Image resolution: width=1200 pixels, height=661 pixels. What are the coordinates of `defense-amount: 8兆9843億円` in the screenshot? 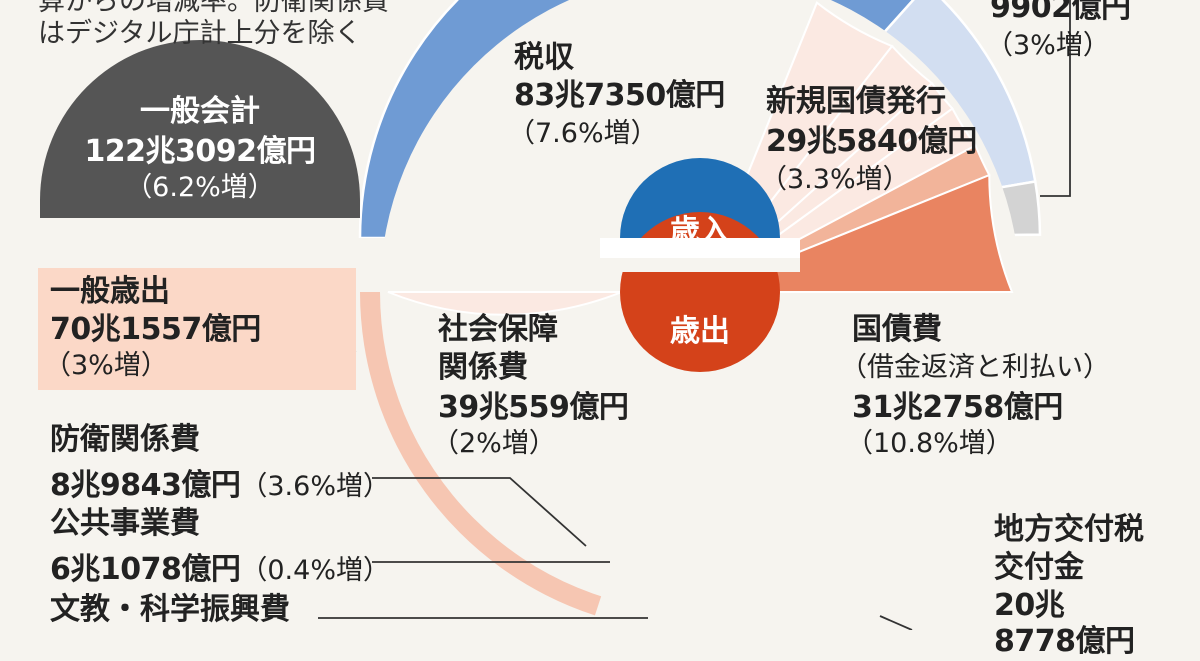 It's located at (145, 485).